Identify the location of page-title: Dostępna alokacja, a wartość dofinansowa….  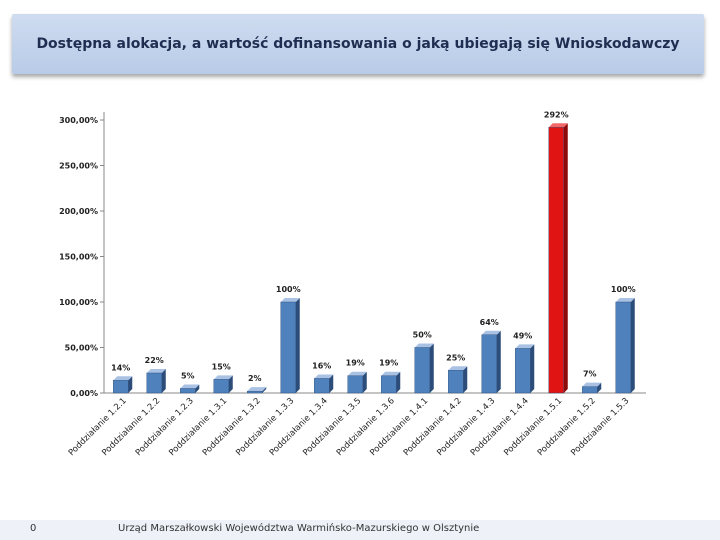
(358, 44).